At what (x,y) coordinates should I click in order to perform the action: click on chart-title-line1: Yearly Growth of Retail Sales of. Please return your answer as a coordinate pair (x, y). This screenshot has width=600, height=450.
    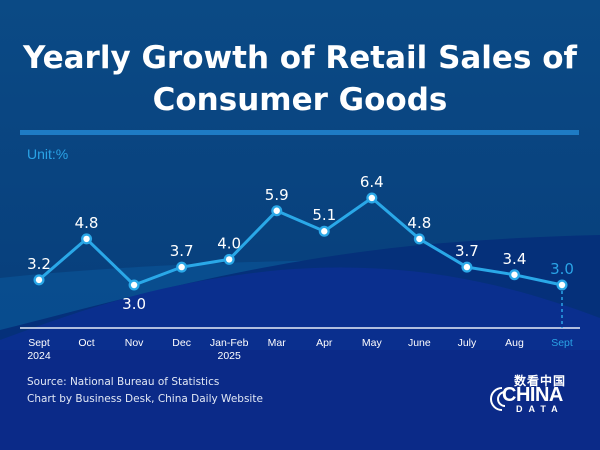
    Looking at the image, I should click on (300, 58).